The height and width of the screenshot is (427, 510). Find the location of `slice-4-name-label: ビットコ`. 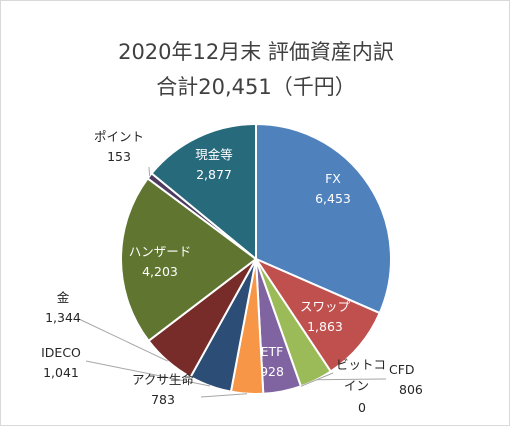

slice-4-name-label: ビットコ is located at coordinates (361, 364).